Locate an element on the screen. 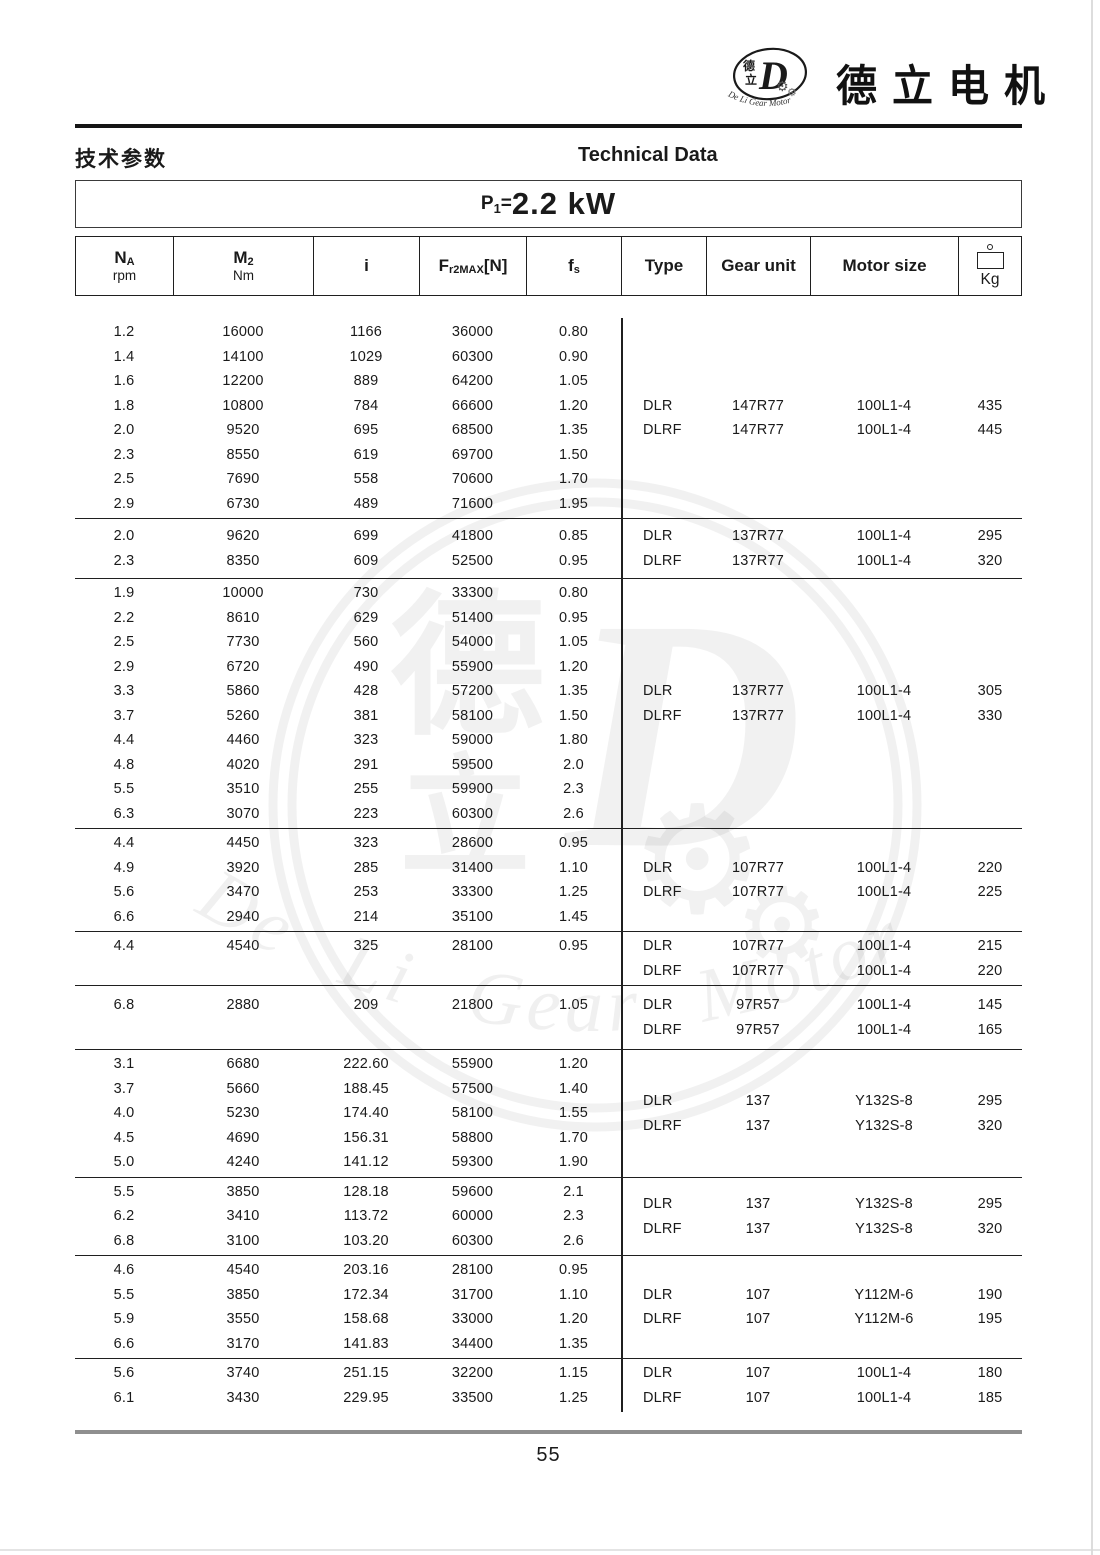 The width and height of the screenshot is (1100, 1555). table-row: 6.3 3070 223 60300 2.6 is located at coordinates (348, 814).